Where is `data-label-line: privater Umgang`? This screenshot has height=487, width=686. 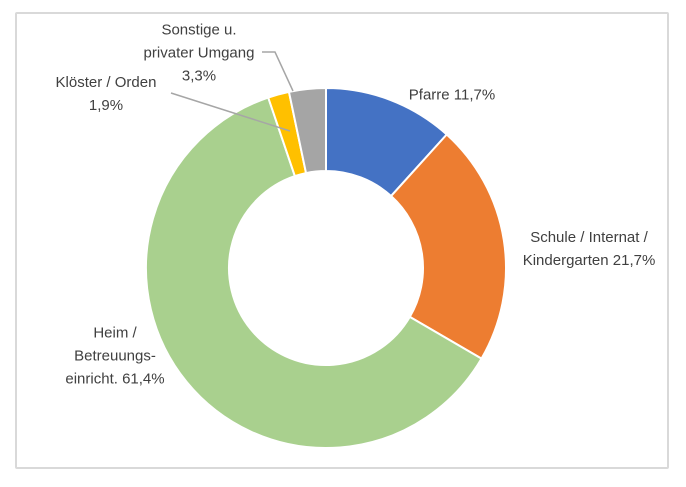 data-label-line: privater Umgang is located at coordinates (199, 53).